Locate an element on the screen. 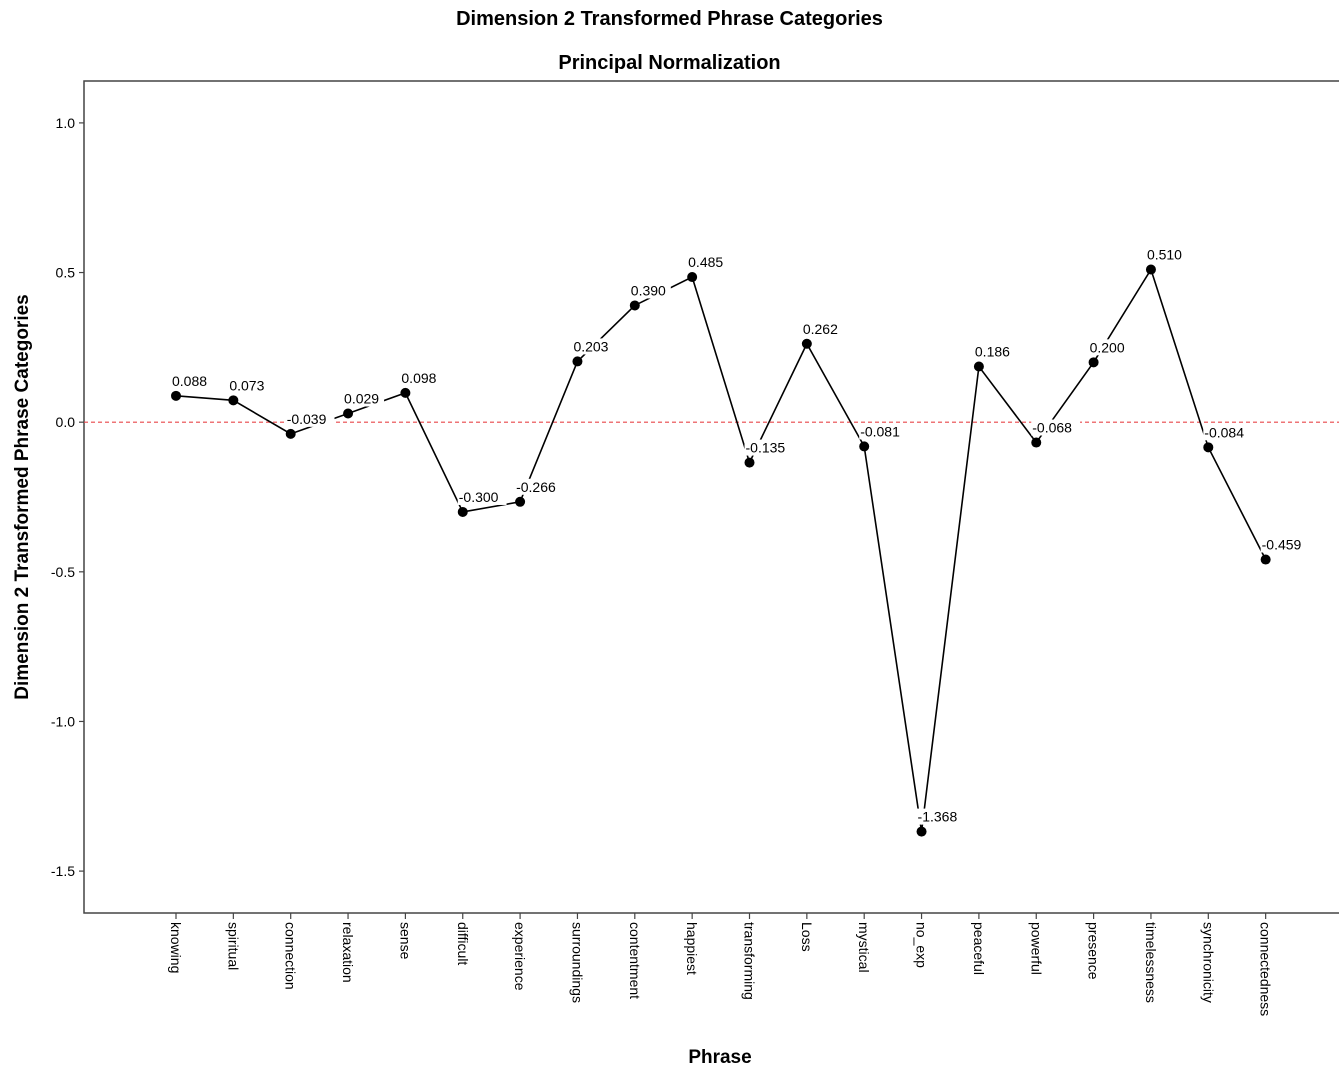 This screenshot has width=1339, height=1071. y-tick-label: -0.5 is located at coordinates (63, 572).